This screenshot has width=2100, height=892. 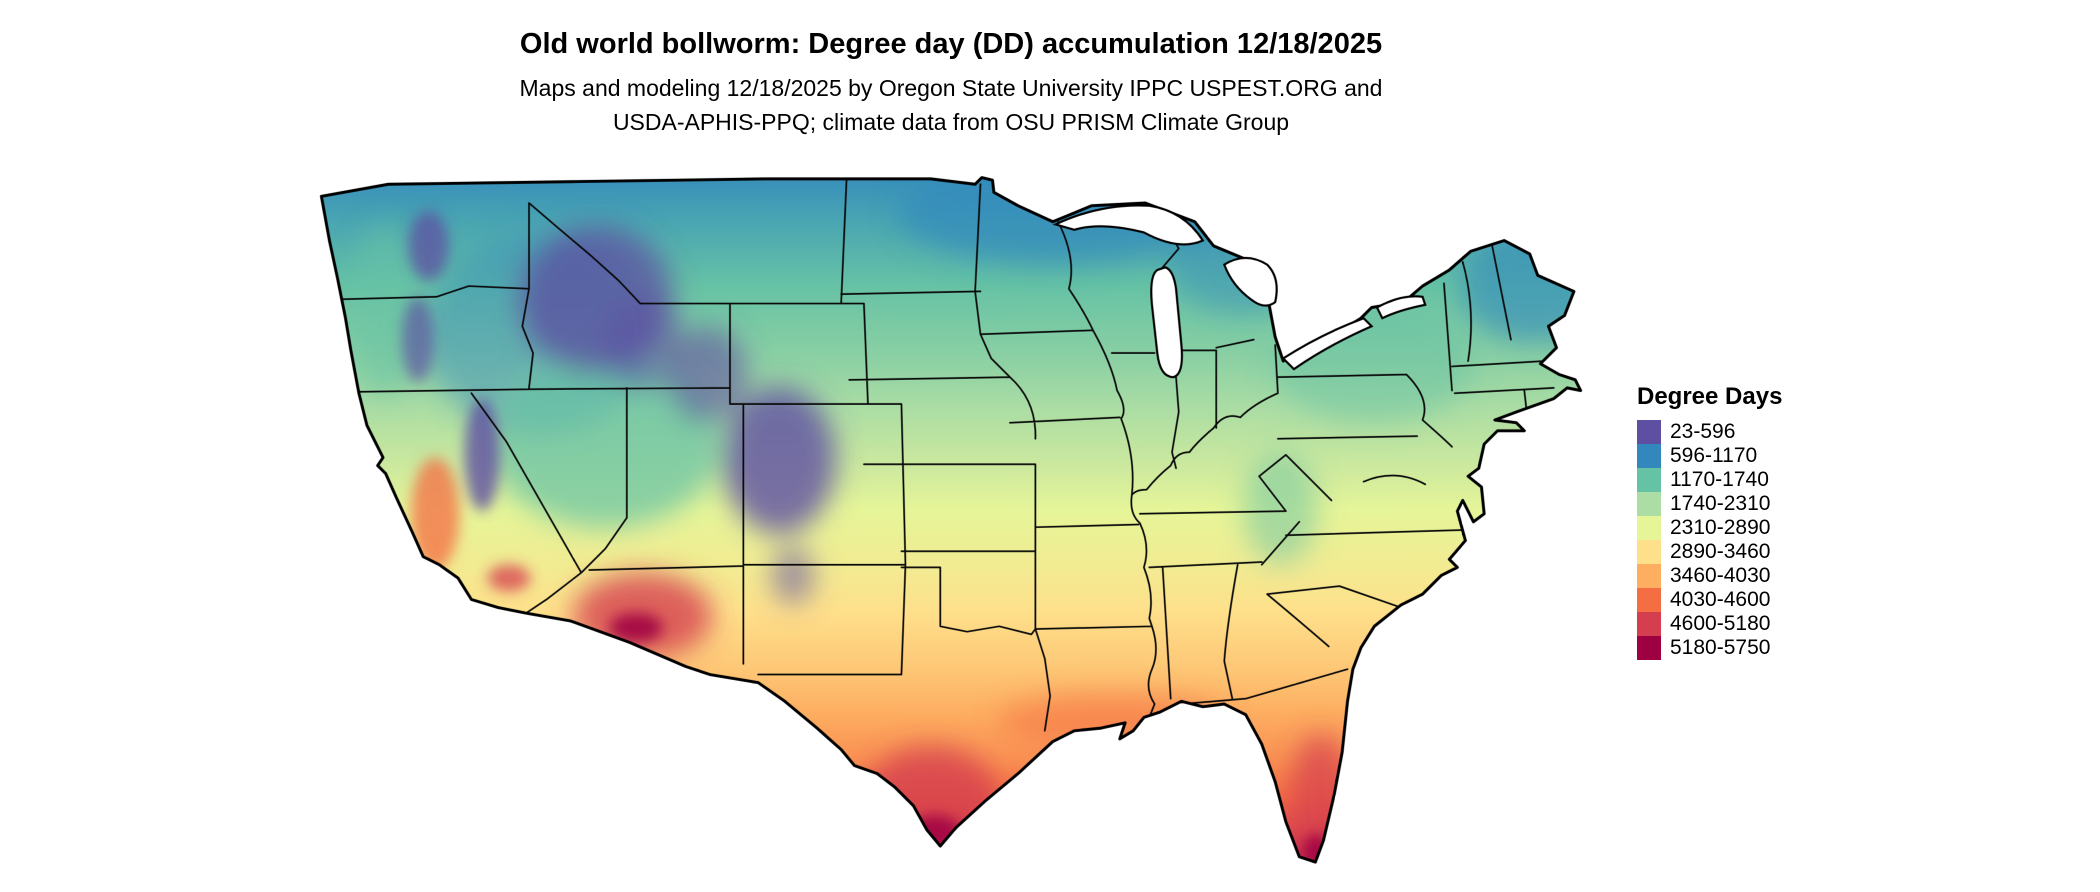 I want to click on legend-label: 5180-5750, so click(x=1720, y=647).